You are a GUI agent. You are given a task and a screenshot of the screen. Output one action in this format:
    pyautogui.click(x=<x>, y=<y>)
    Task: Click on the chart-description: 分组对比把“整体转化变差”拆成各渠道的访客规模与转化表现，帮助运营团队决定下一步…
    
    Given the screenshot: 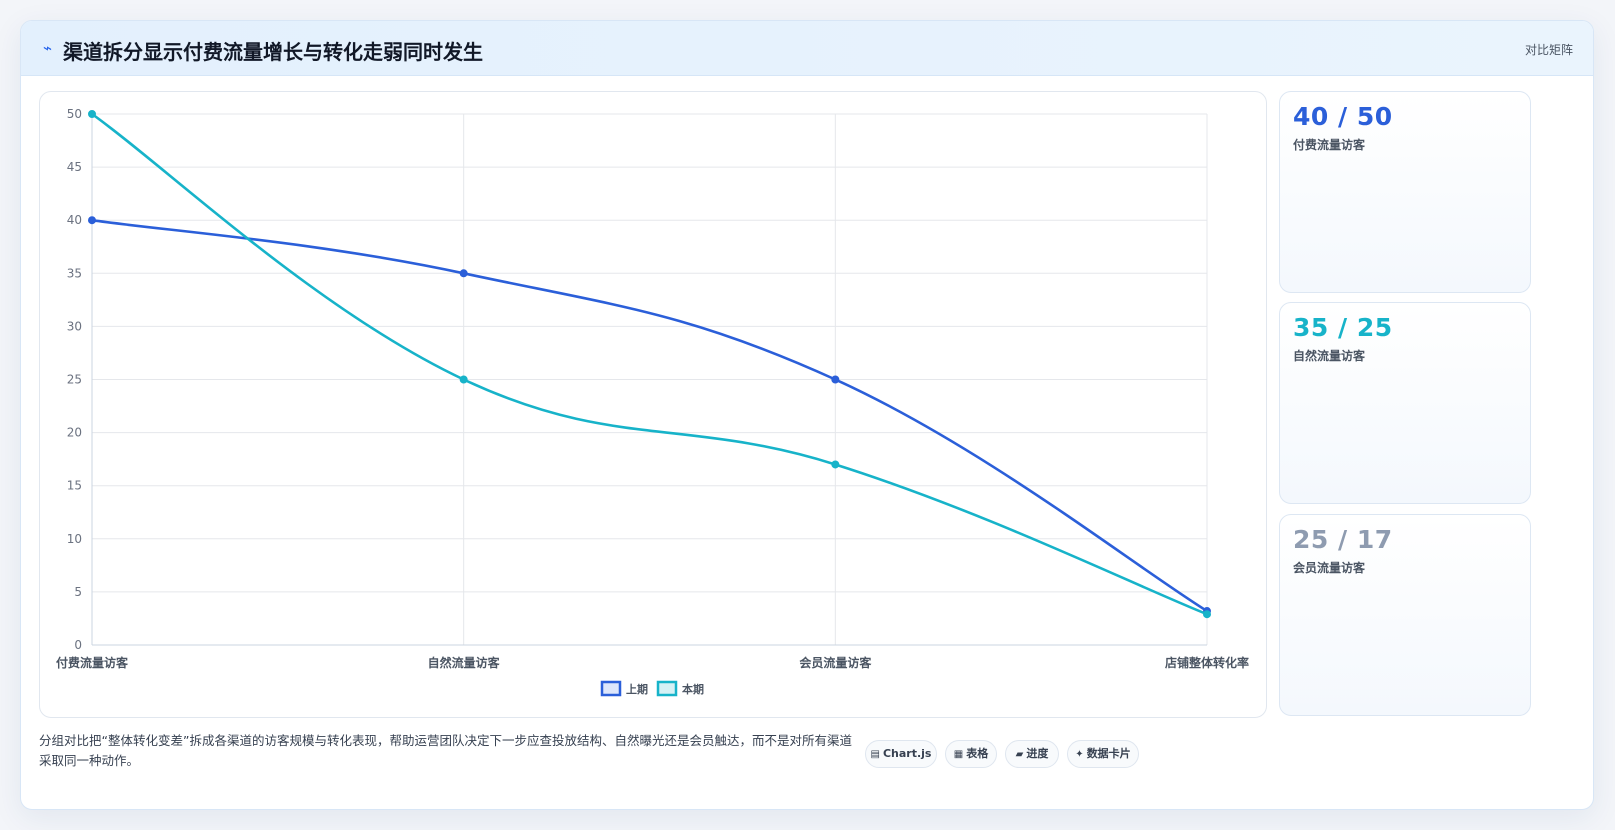 What is the action you would take?
    pyautogui.click(x=445, y=750)
    